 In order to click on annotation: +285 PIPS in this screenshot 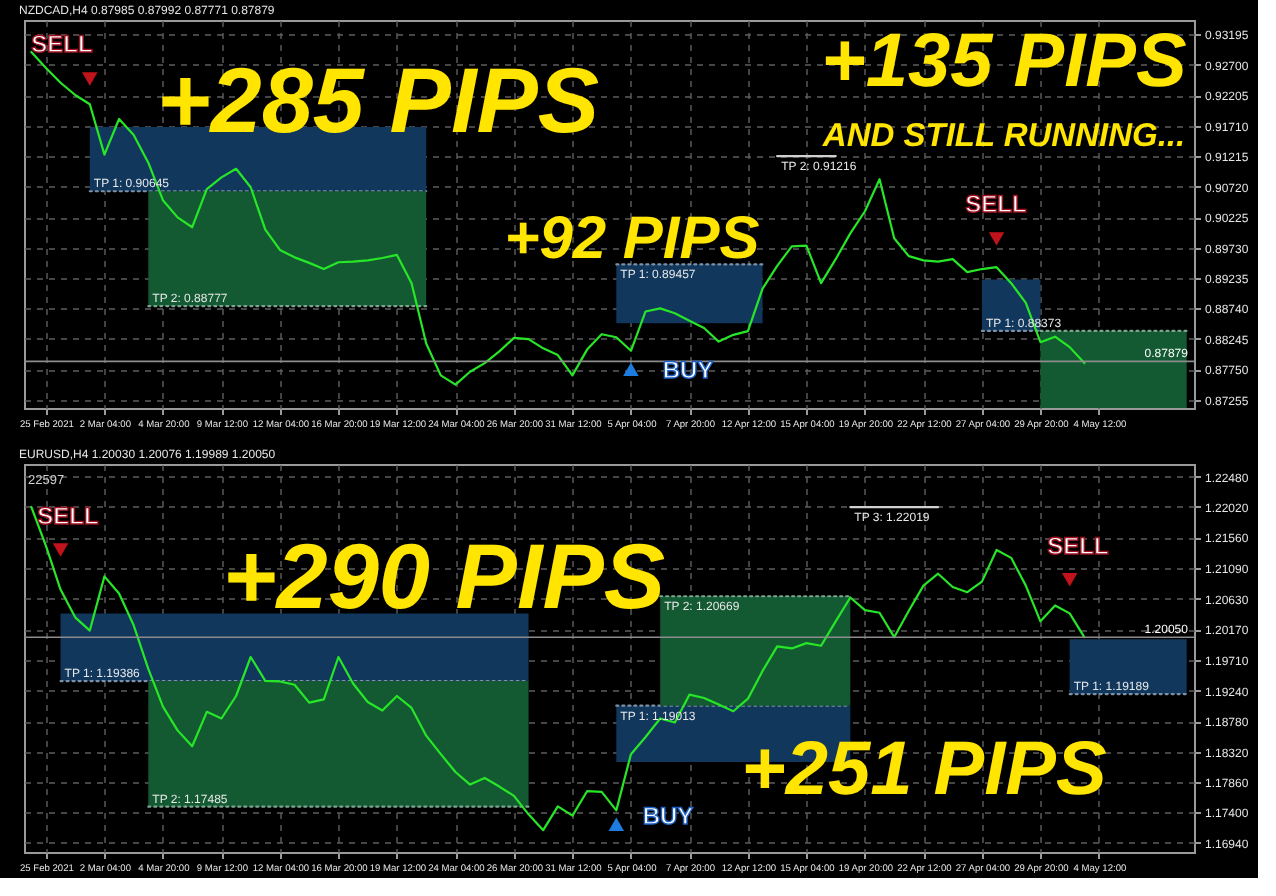, I will do `click(378, 100)`.